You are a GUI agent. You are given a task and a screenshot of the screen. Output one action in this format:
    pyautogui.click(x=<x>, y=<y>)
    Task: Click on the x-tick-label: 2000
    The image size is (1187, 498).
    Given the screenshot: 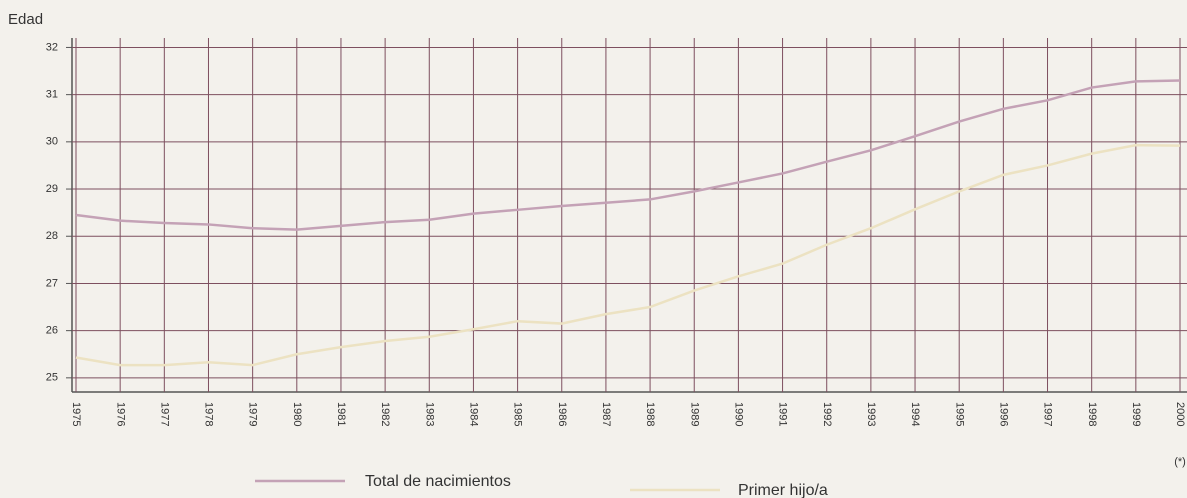 What is the action you would take?
    pyautogui.click(x=1180, y=414)
    